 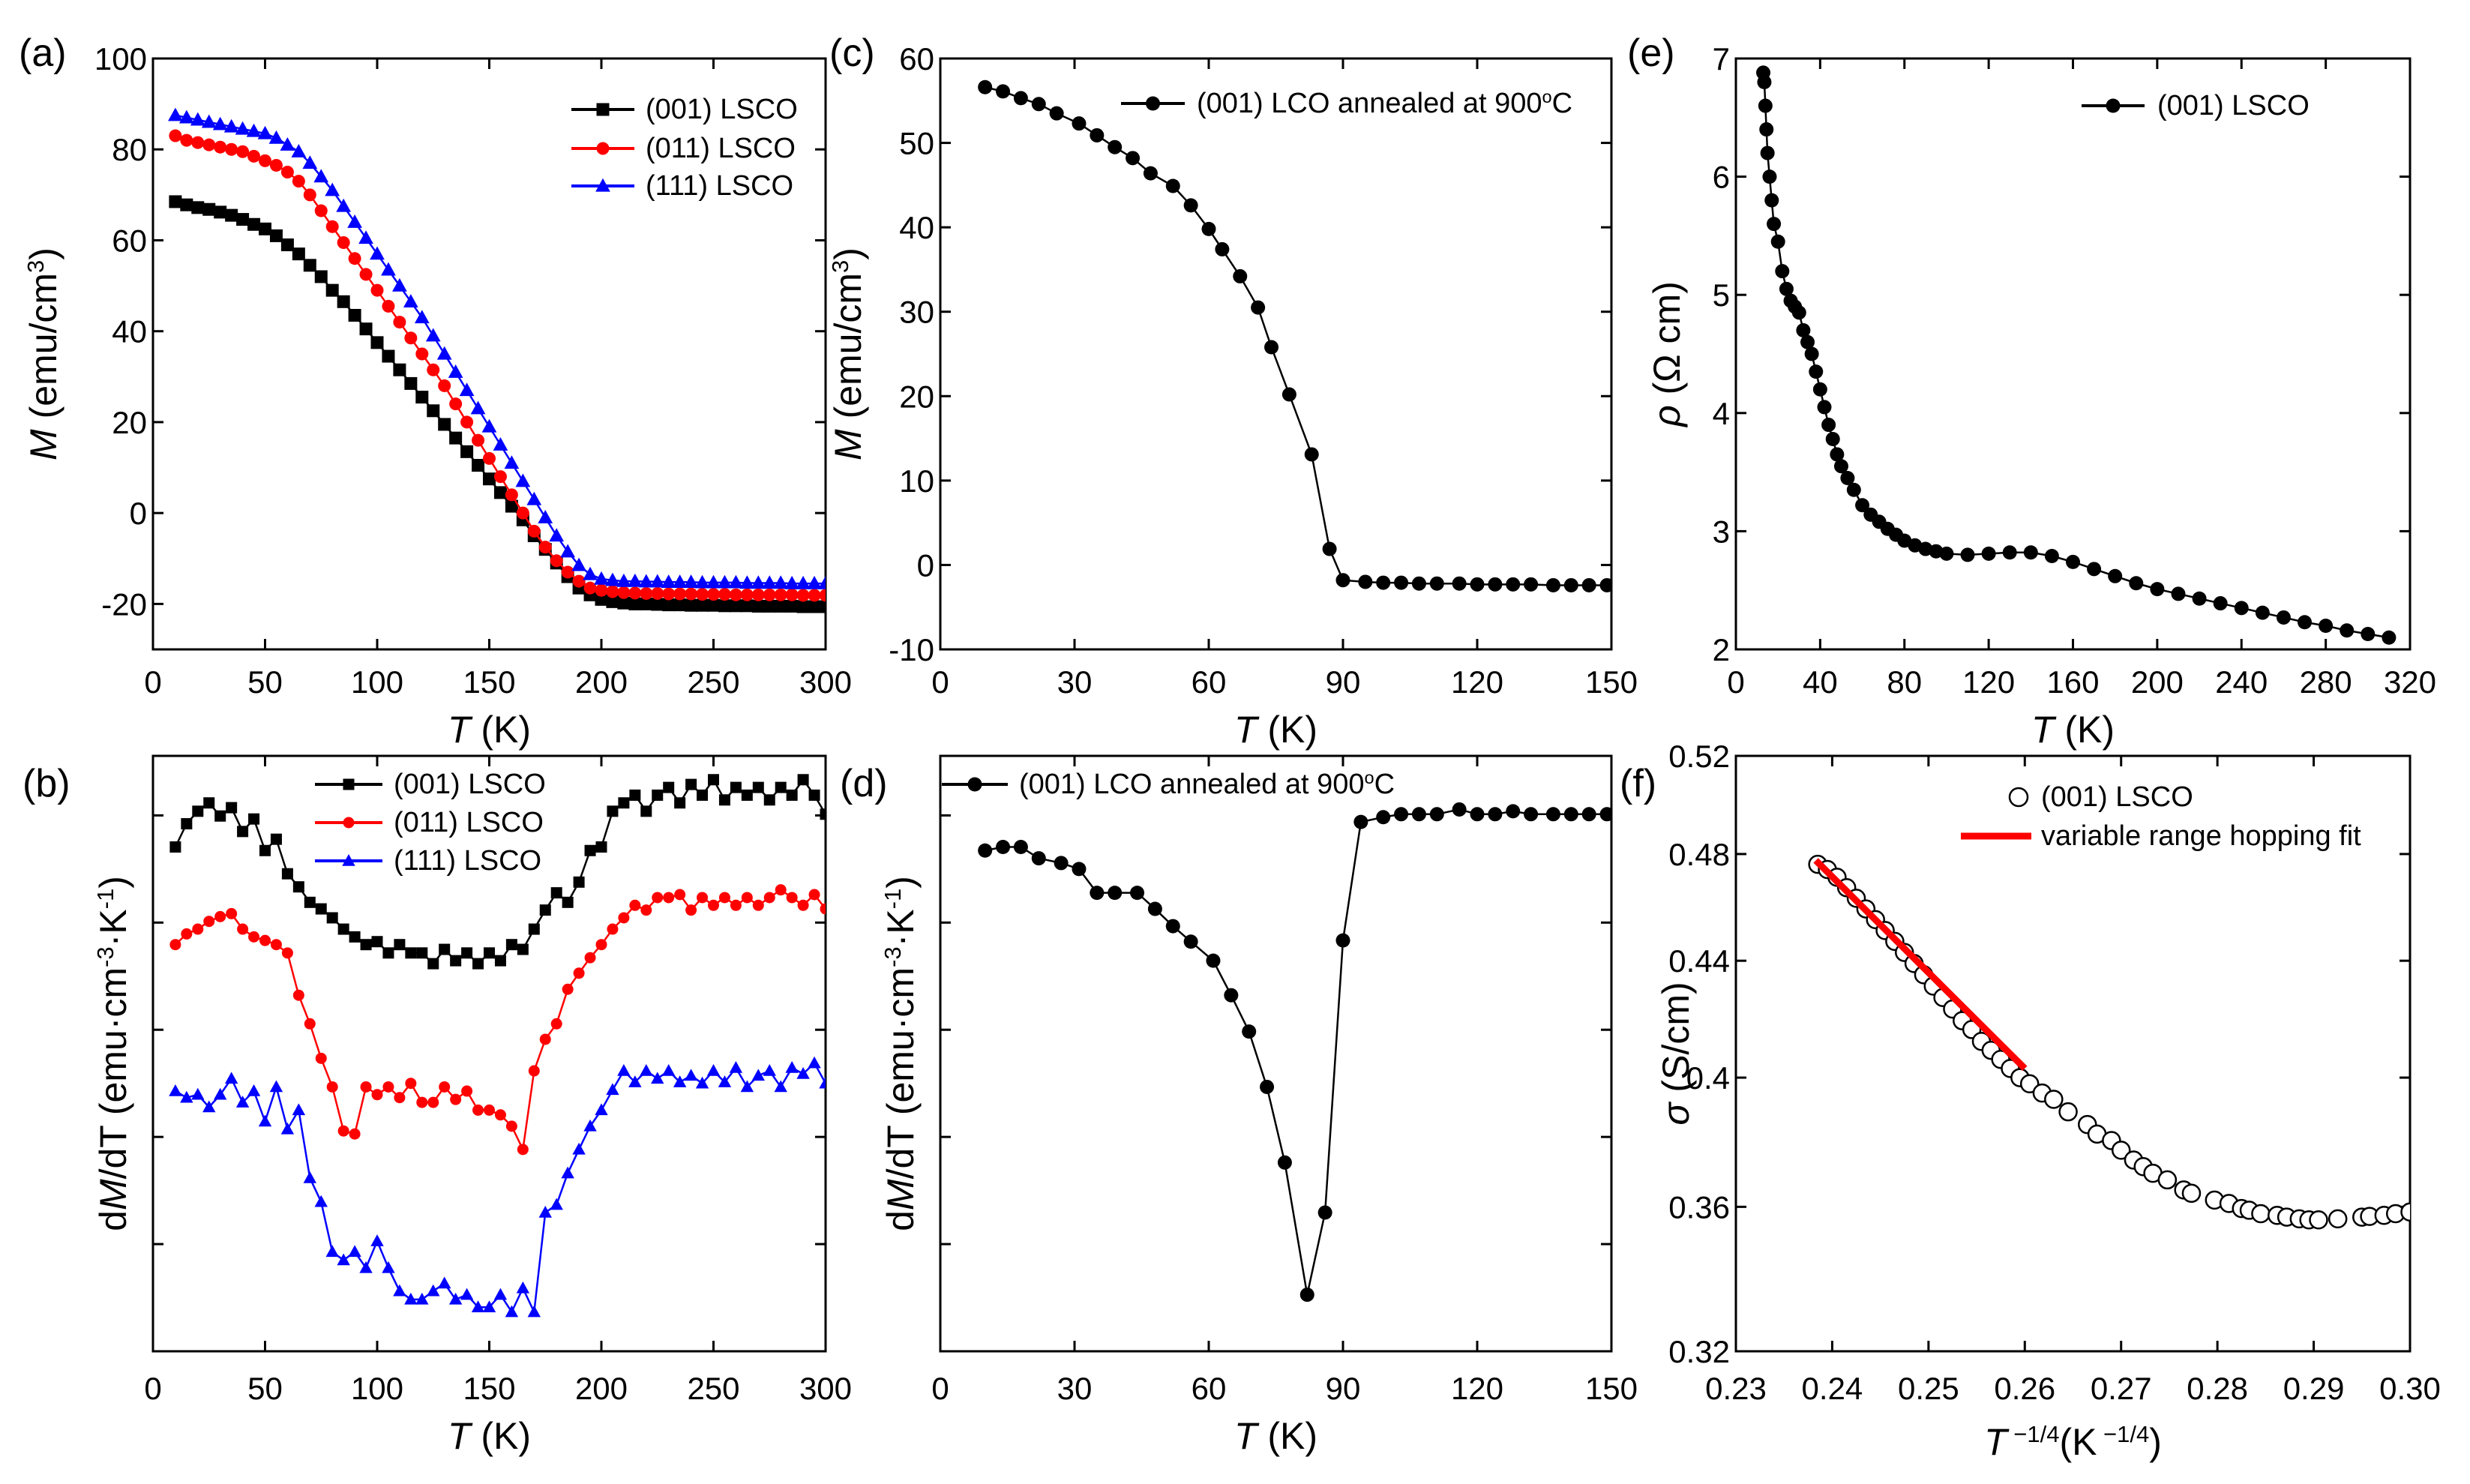 I want to click on x-tick-label: 150, so click(x=489, y=682).